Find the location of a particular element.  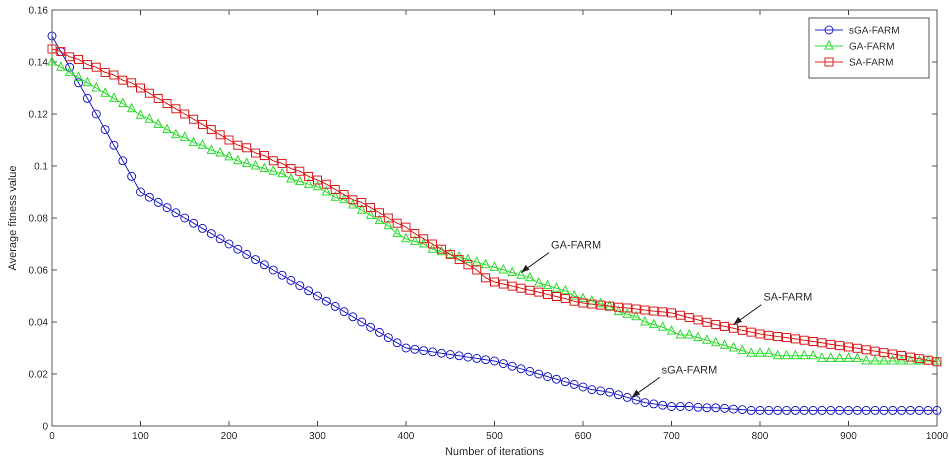

y-tick-label: 0.04 is located at coordinates (38, 323).